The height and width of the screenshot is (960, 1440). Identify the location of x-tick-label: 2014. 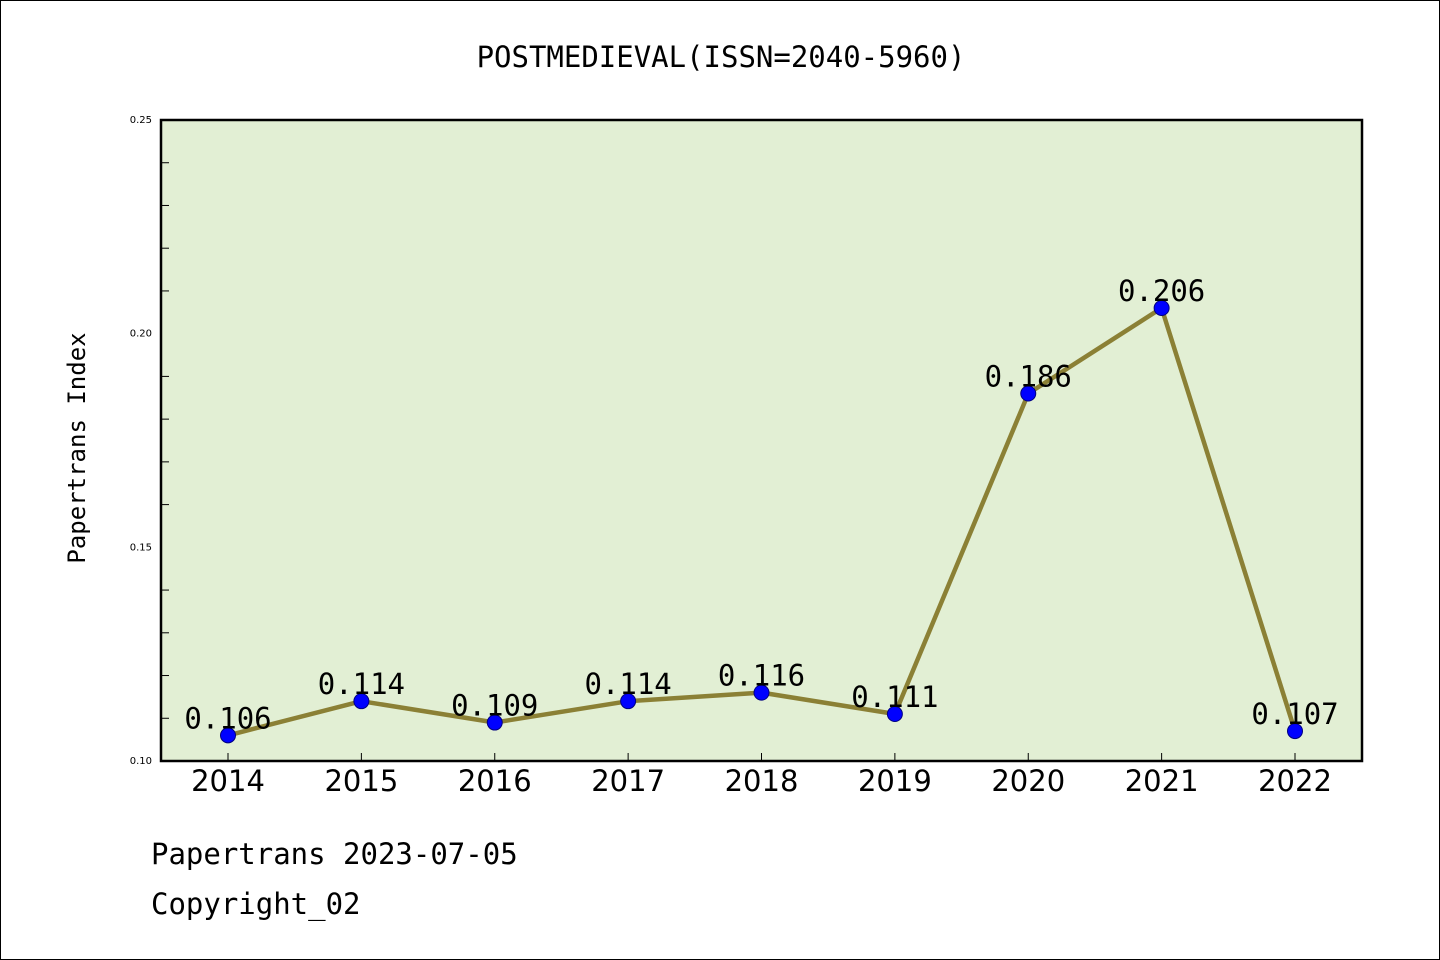
(228, 781).